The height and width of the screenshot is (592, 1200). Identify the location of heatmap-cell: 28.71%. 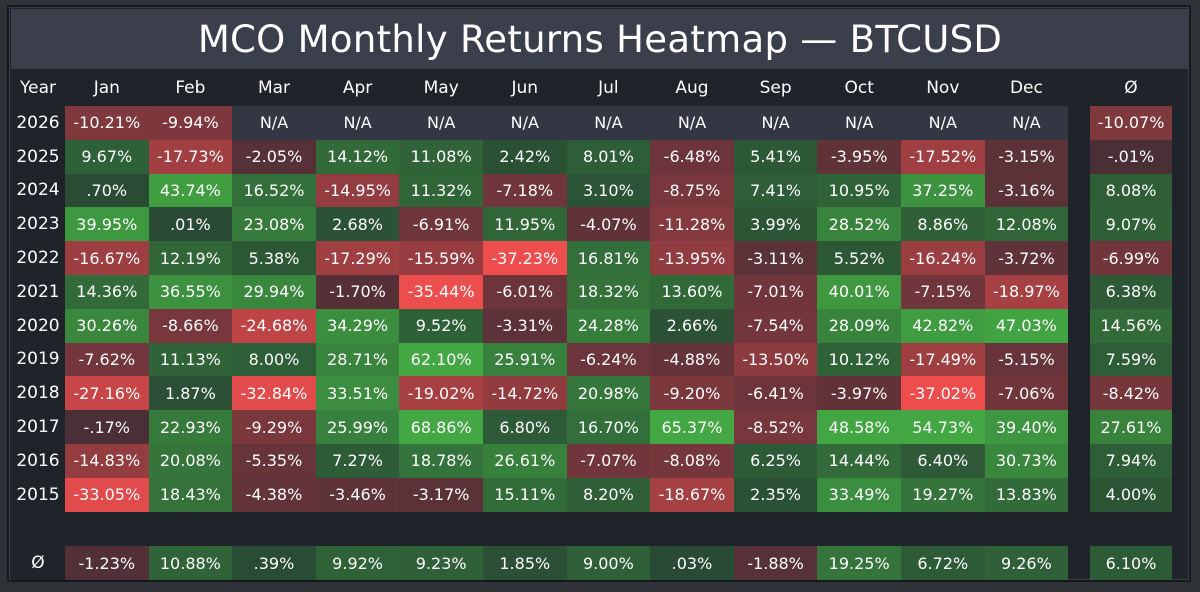
(357, 359).